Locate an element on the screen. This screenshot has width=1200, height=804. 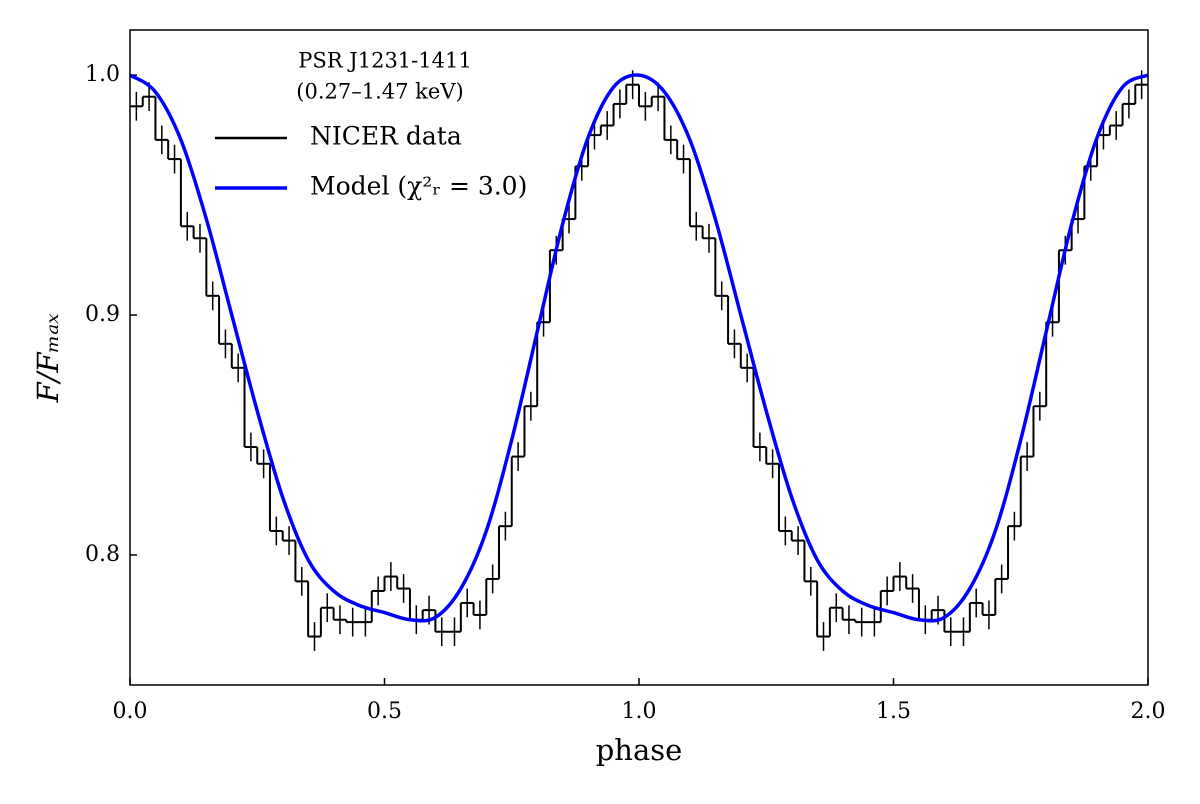
x-tick-label: 0.5 is located at coordinates (384, 711).